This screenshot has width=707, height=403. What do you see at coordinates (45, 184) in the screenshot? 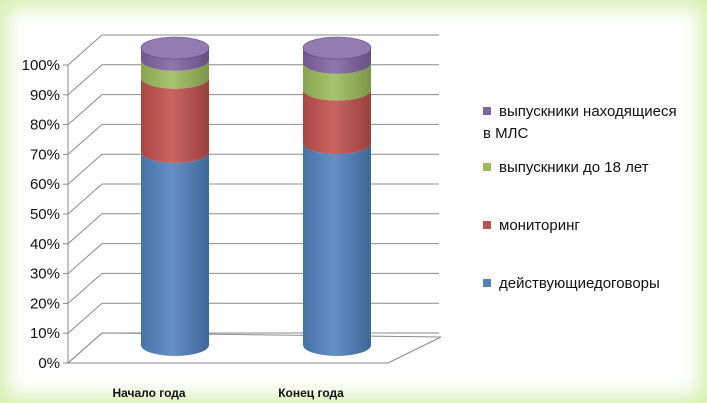
I see `y-tick-label: 60%` at bounding box center [45, 184].